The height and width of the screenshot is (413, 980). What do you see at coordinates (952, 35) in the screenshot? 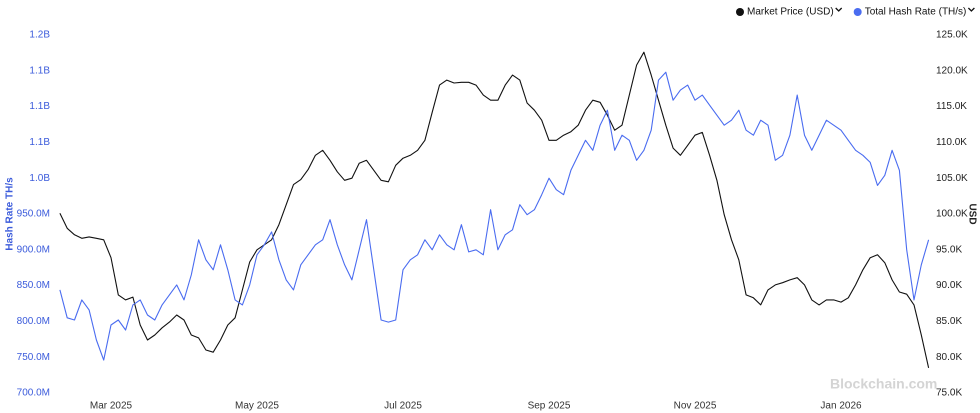
I see `y2-tick-label: 125.0K` at bounding box center [952, 35].